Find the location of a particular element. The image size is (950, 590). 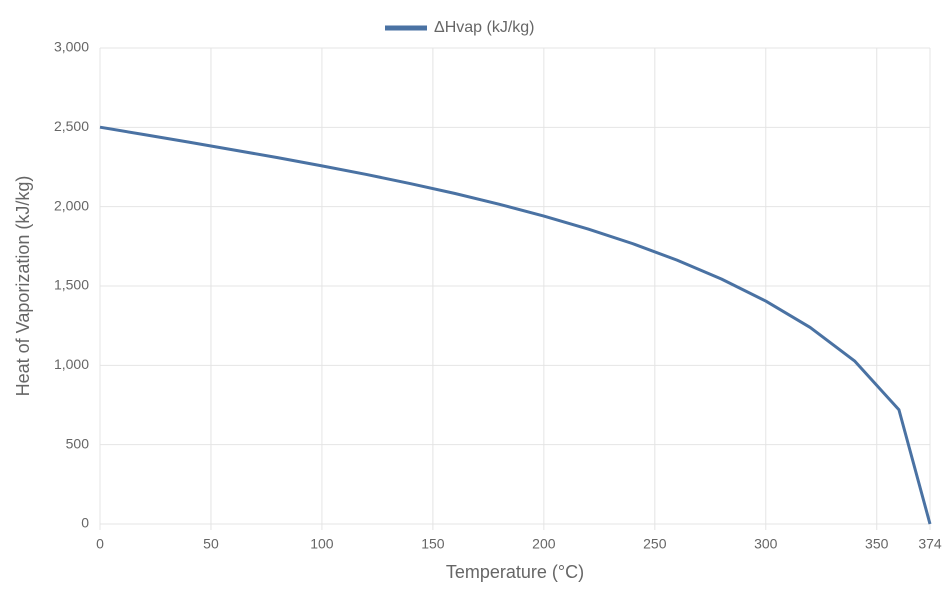

y-tick-label: 1,000 is located at coordinates (71, 364).